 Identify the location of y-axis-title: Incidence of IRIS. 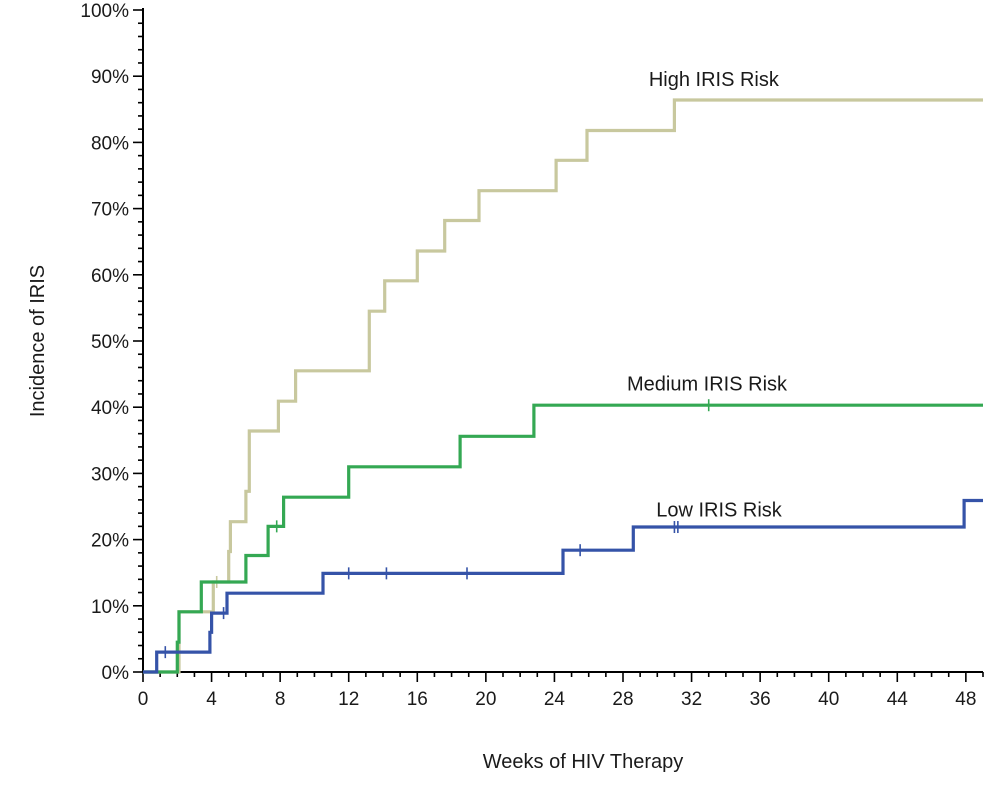
(38, 341).